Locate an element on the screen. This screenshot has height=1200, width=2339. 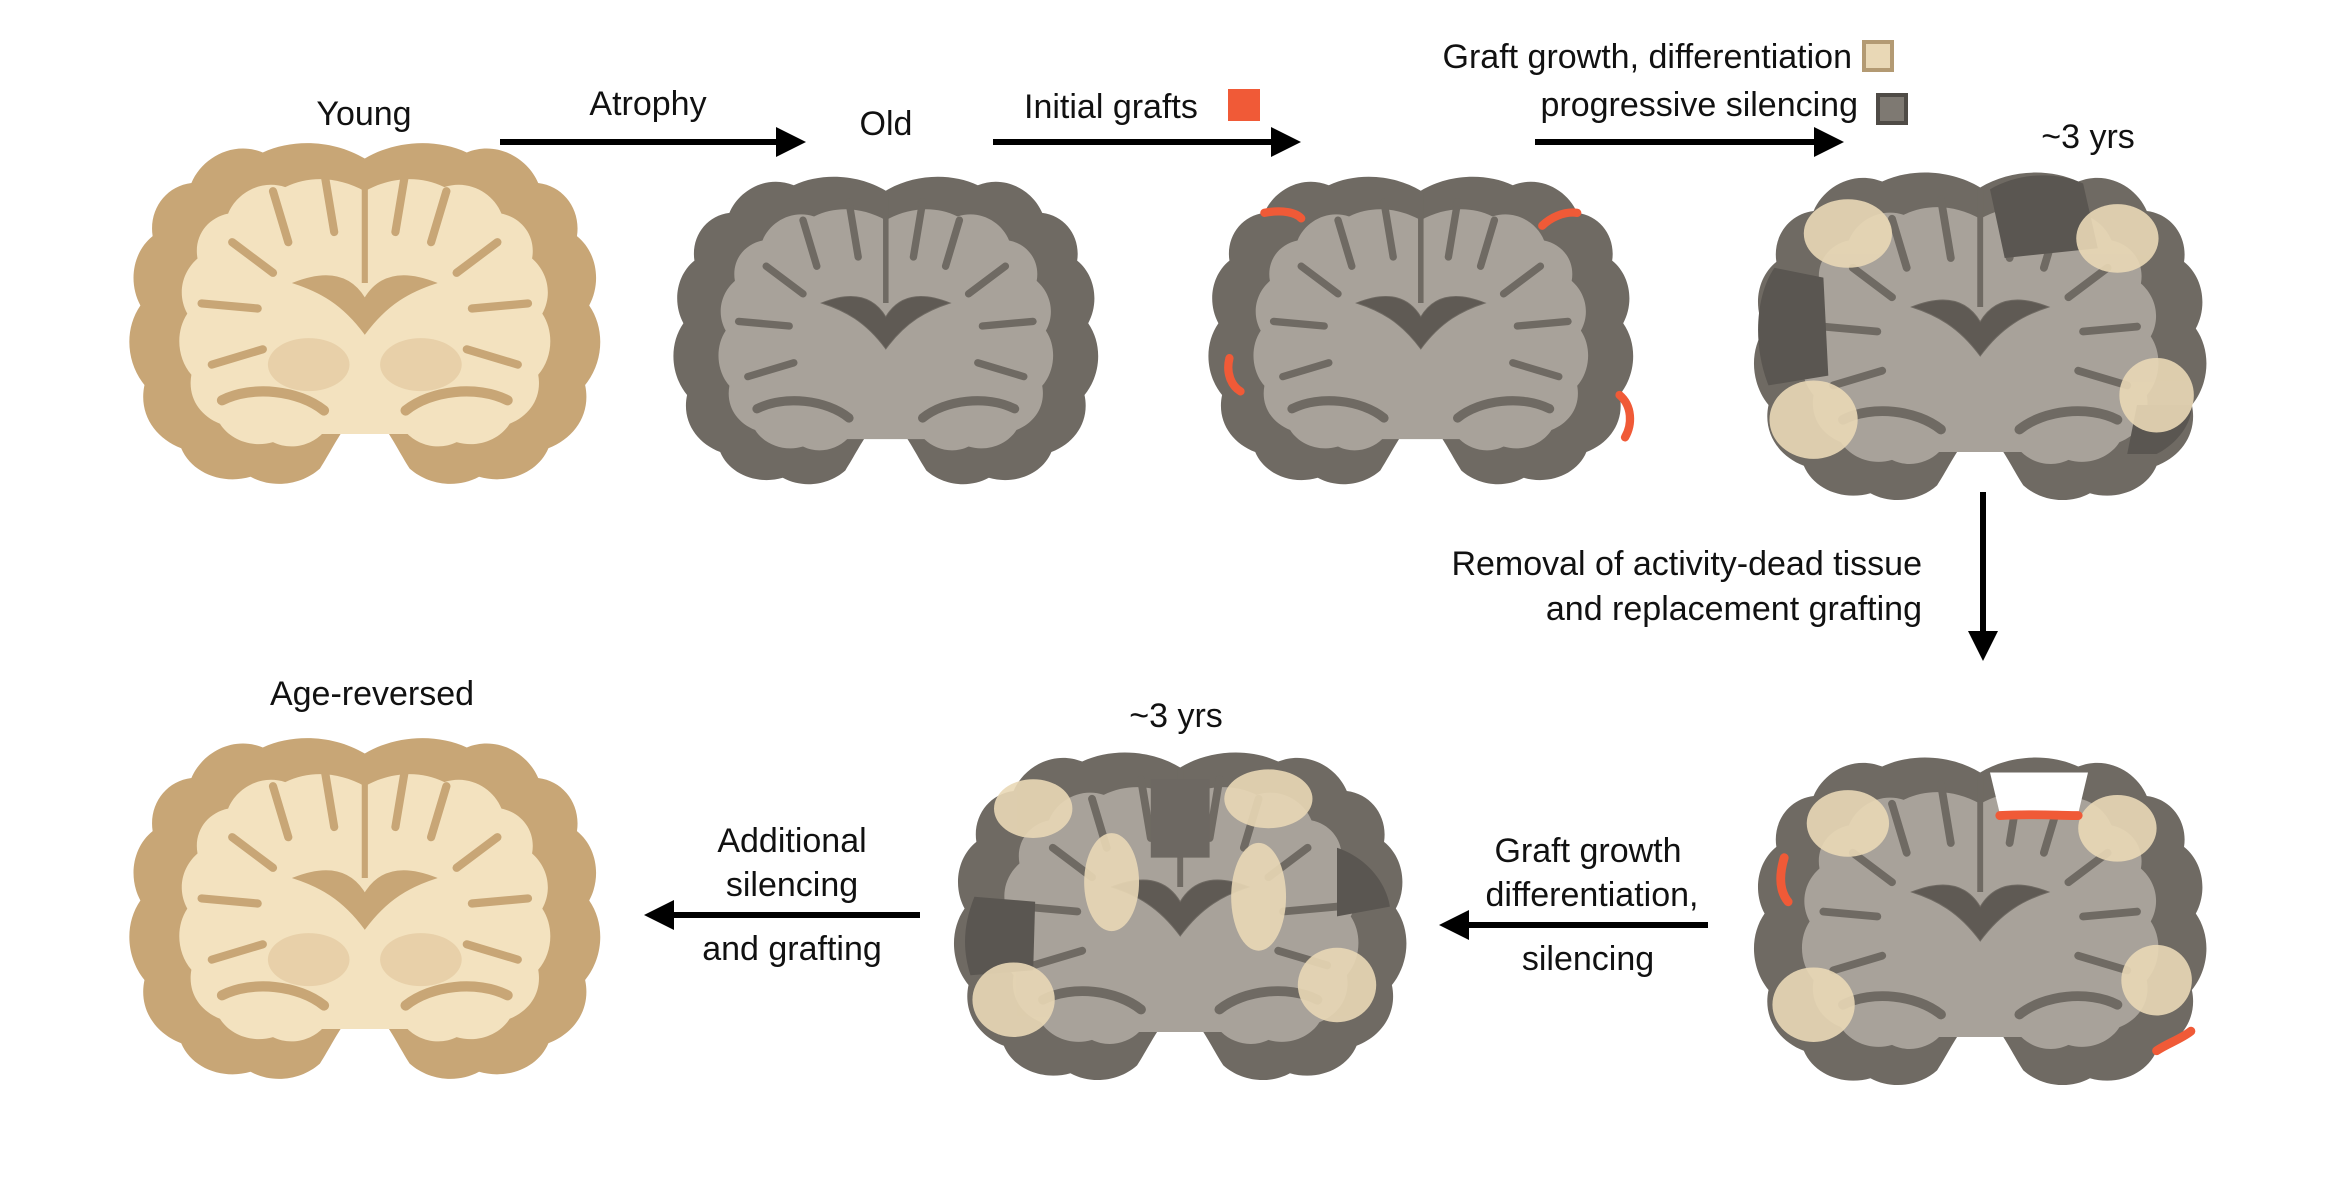
additional-label-line1: Additional is located at coordinates (792, 841).